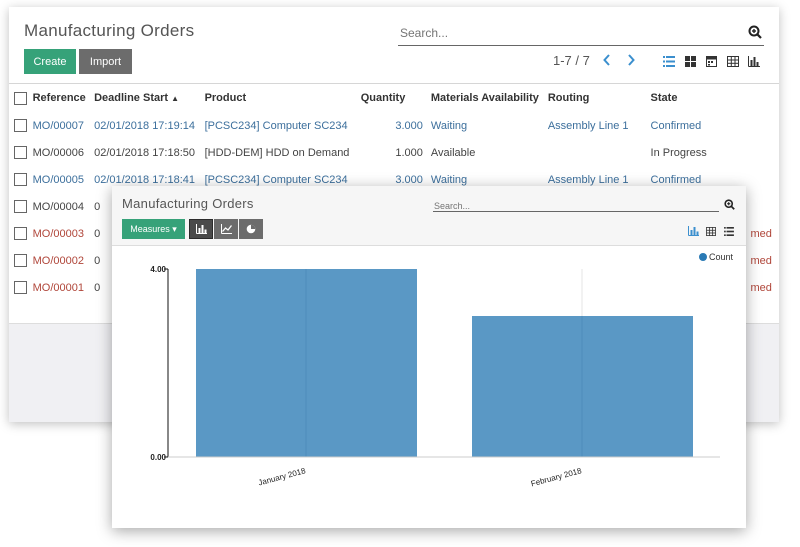 The height and width of the screenshot is (547, 800). I want to click on page-title: Manufacturing Orders, so click(109, 30).